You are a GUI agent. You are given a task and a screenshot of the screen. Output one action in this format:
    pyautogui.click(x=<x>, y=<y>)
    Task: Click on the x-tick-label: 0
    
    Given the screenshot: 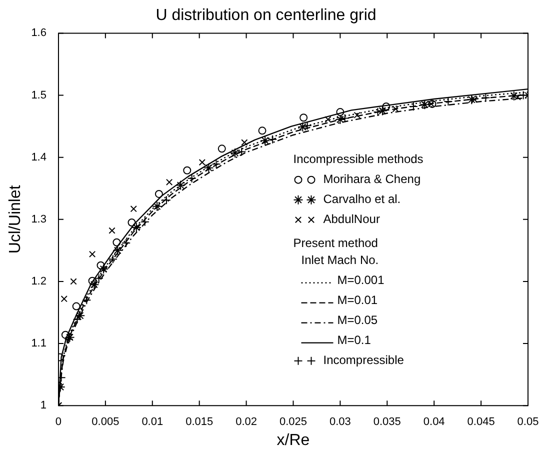 What is the action you would take?
    pyautogui.click(x=58, y=422)
    